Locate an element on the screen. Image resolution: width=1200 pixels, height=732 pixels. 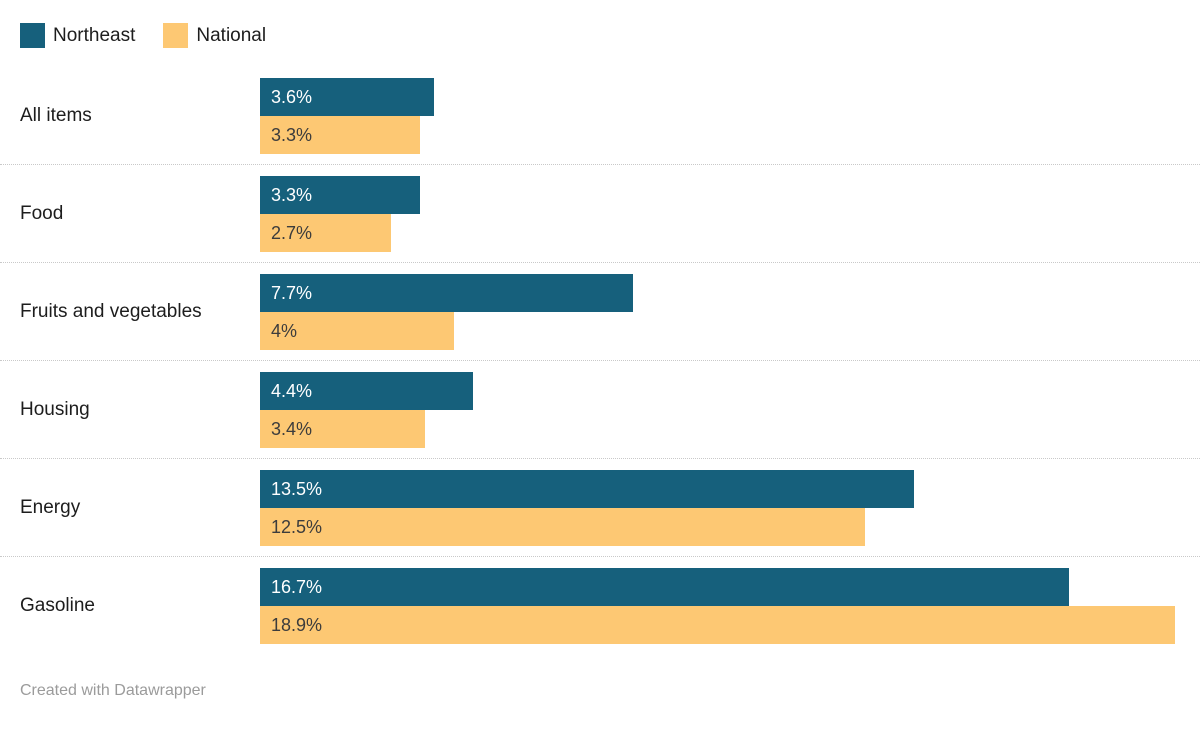
bar-value-label: 4.4% is located at coordinates (292, 390).